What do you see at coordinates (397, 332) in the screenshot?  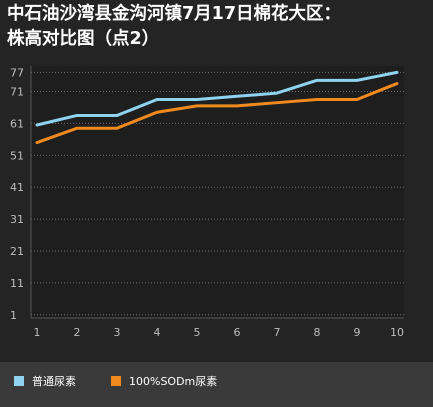 I see `x-tick-label: 10` at bounding box center [397, 332].